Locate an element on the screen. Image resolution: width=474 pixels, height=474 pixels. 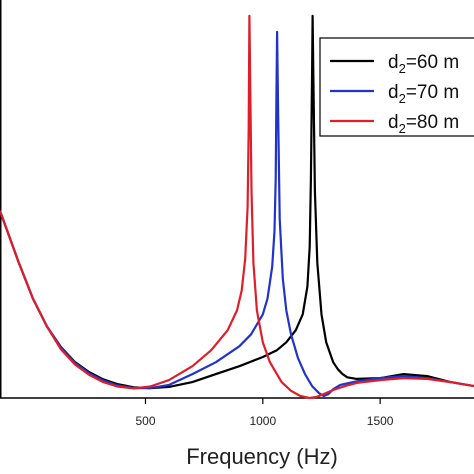
x-axis-title: Frequency (Hz) is located at coordinates (262, 456).